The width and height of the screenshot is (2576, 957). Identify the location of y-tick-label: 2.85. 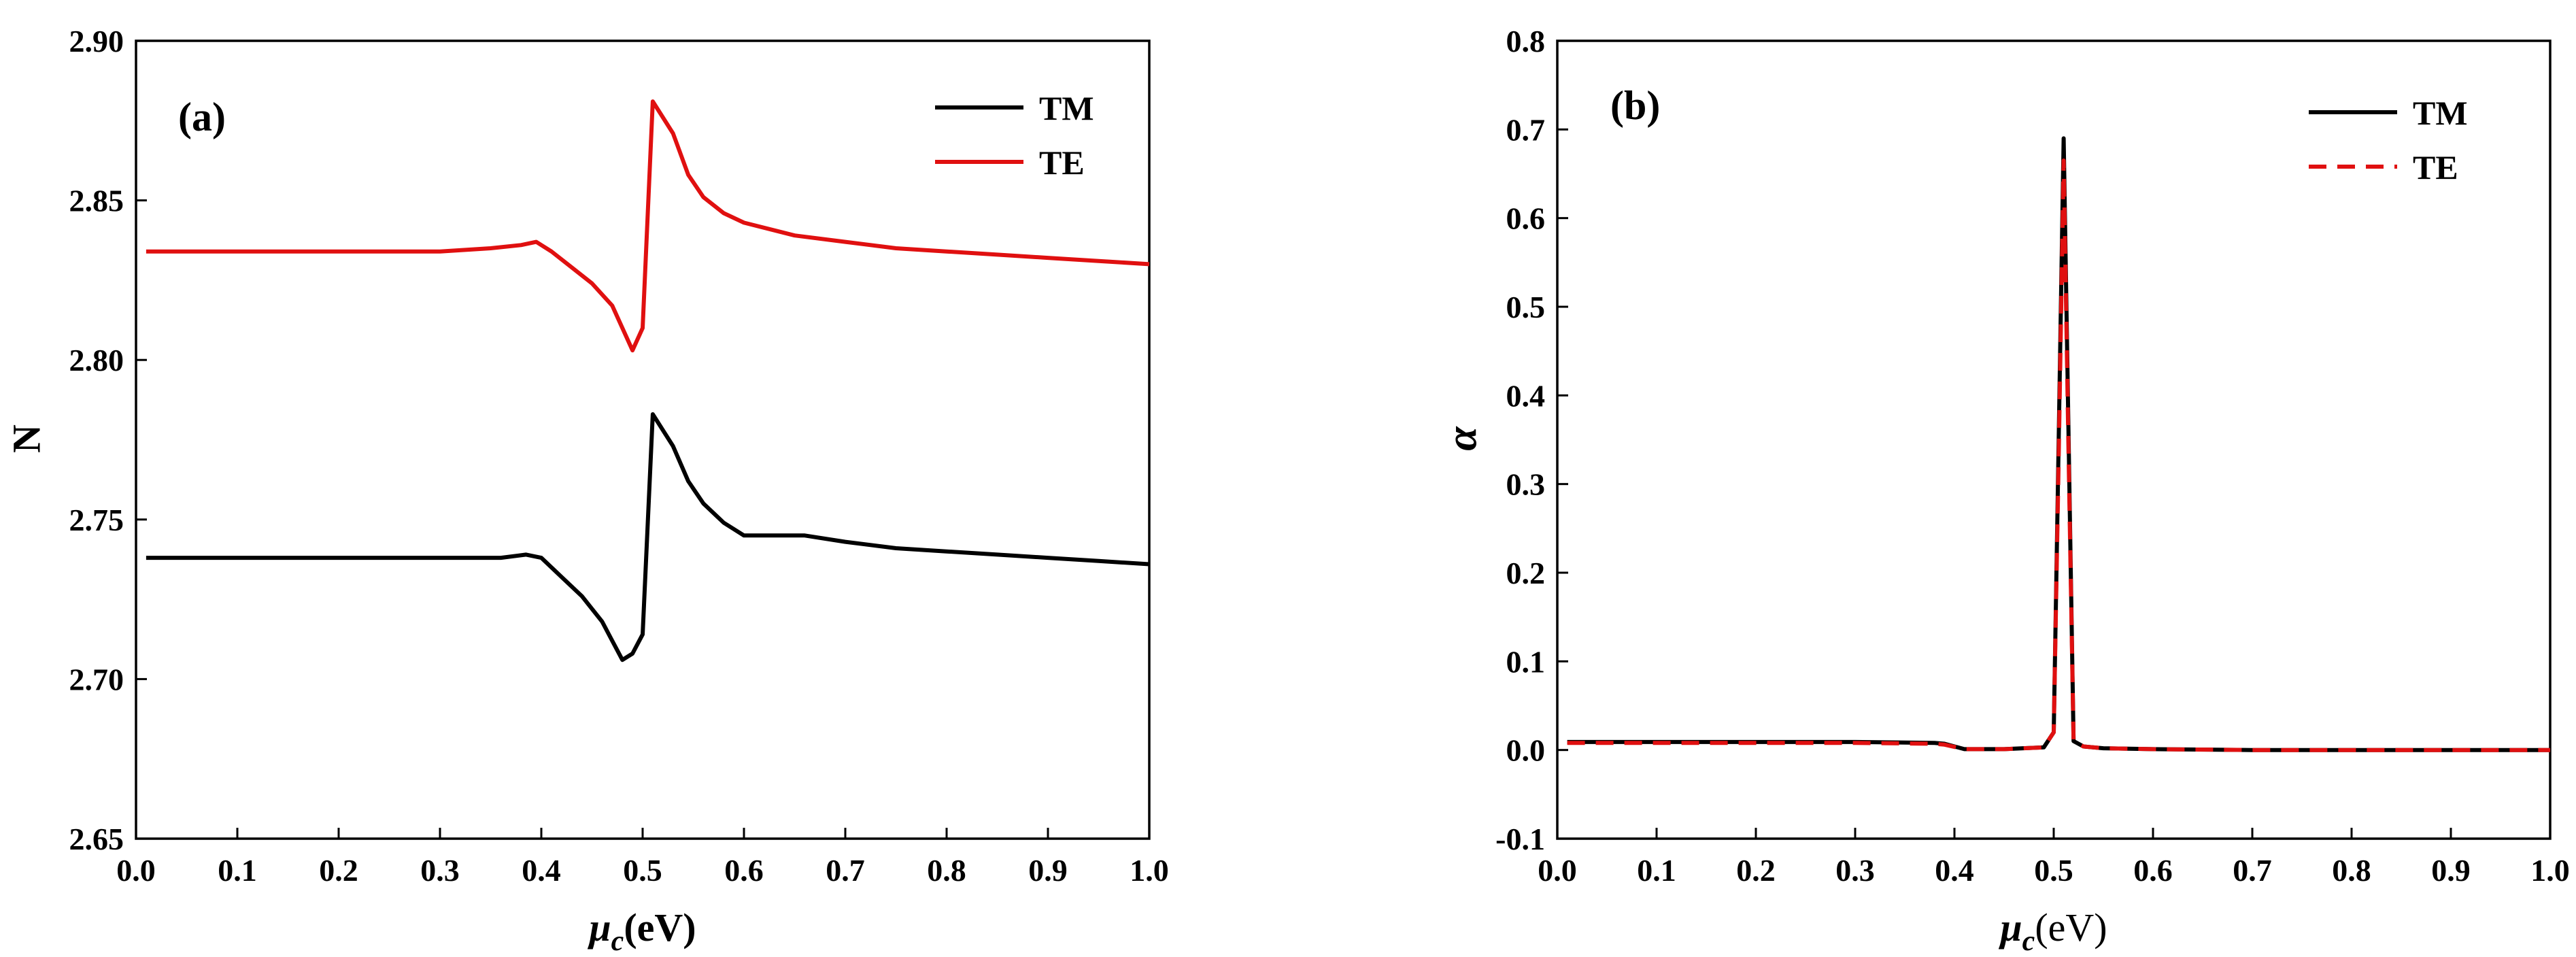
(96, 201).